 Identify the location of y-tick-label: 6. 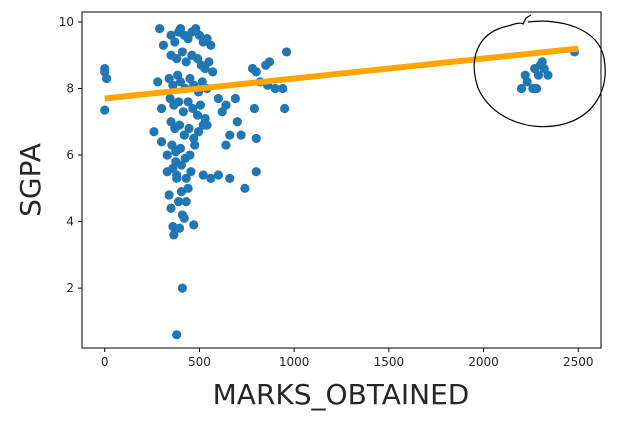
(70, 155).